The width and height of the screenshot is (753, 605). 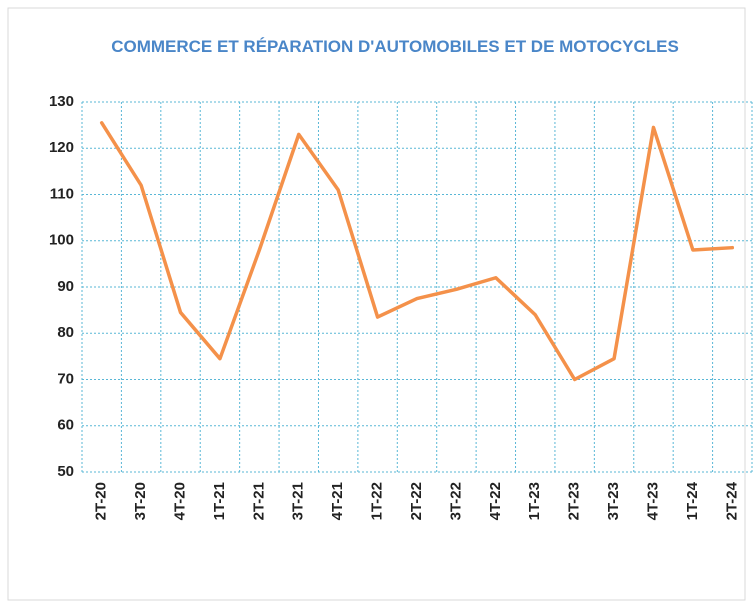 I want to click on x-tick-label: 2T-23, so click(x=574, y=501).